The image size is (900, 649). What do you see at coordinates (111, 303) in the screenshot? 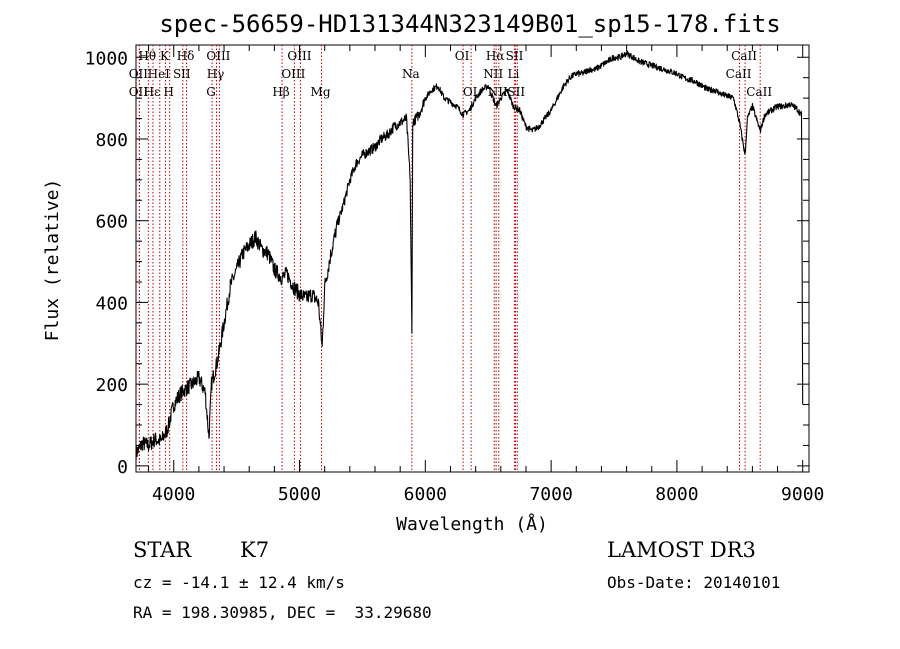
I see `y-tick-label: 400` at bounding box center [111, 303].